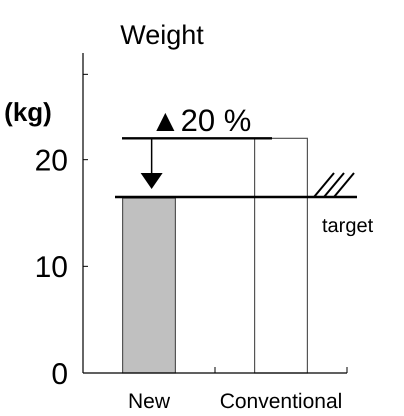 This screenshot has width=404, height=416. Describe the element at coordinates (51, 267) in the screenshot. I see `y-tick-label: 10` at that location.